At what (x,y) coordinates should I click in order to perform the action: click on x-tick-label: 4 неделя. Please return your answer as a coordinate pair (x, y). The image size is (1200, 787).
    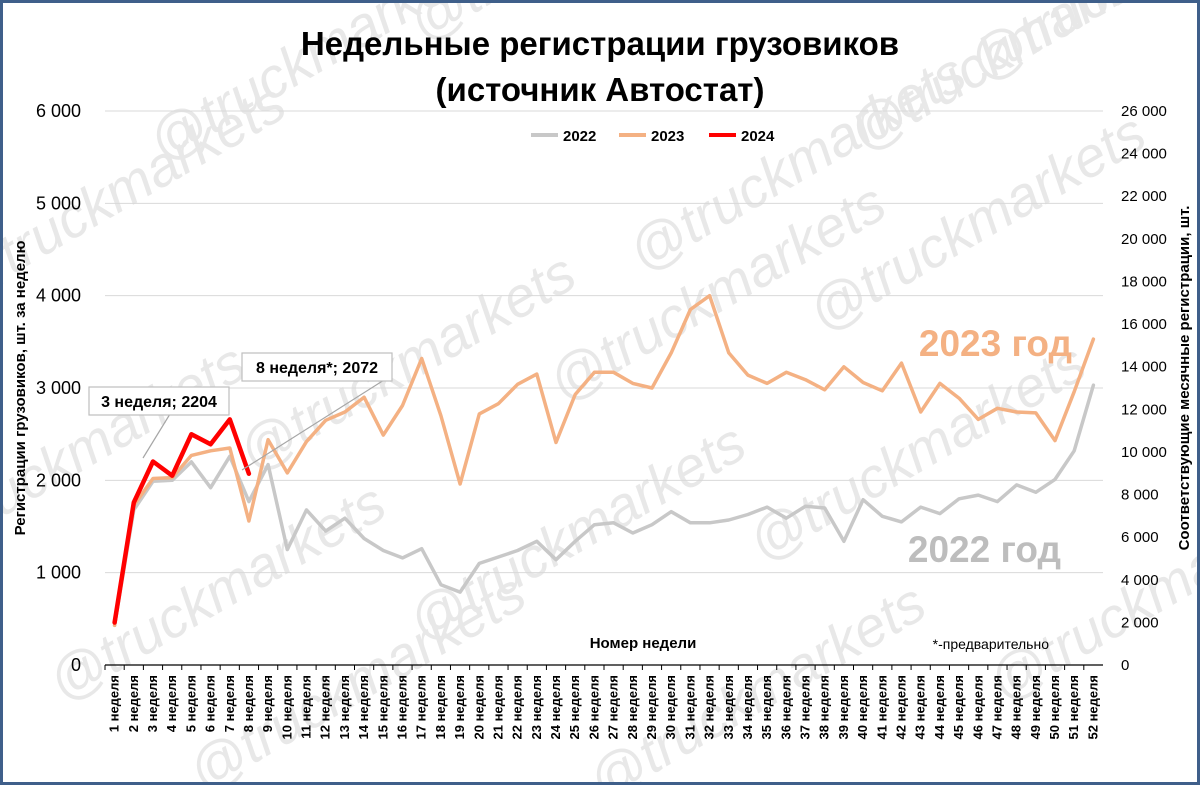
    Looking at the image, I should click on (171, 703).